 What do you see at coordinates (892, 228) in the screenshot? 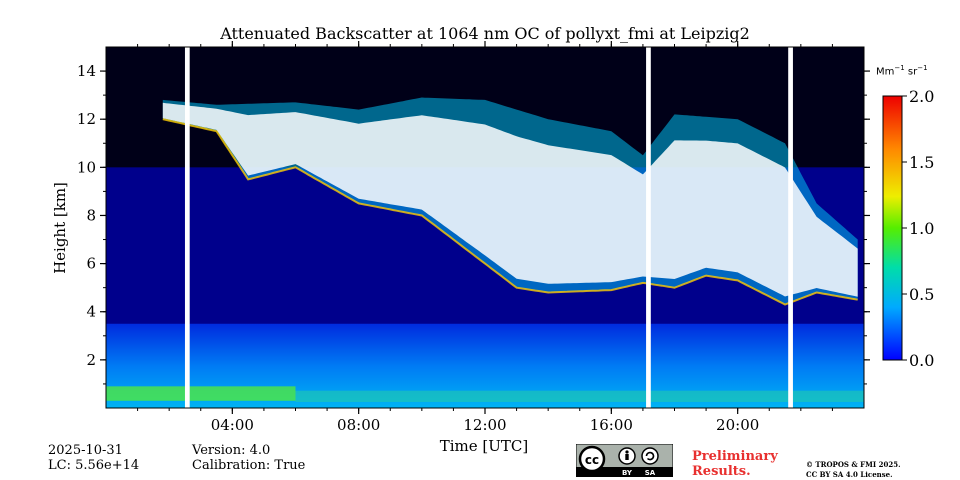
I see `colorbar-gradient` at bounding box center [892, 228].